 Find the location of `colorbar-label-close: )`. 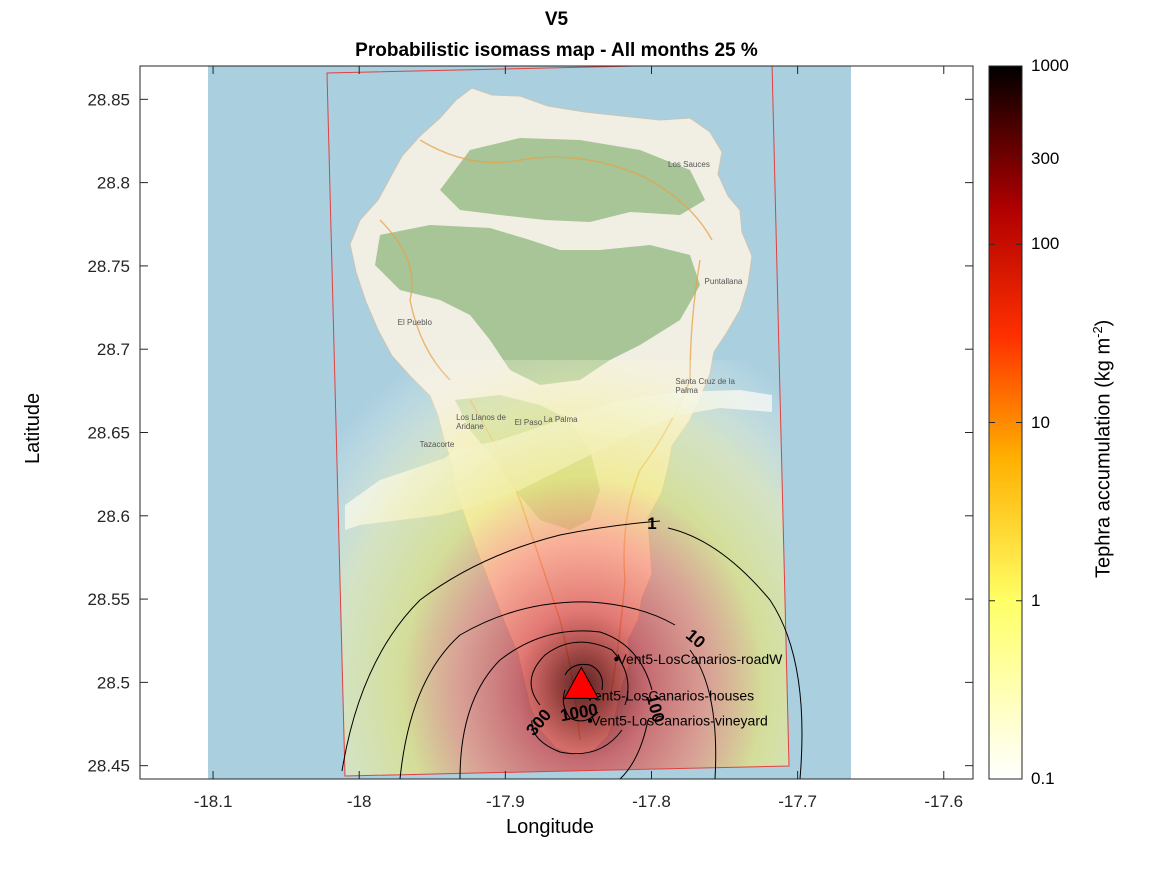

colorbar-label-close: ) is located at coordinates (1103, 323).